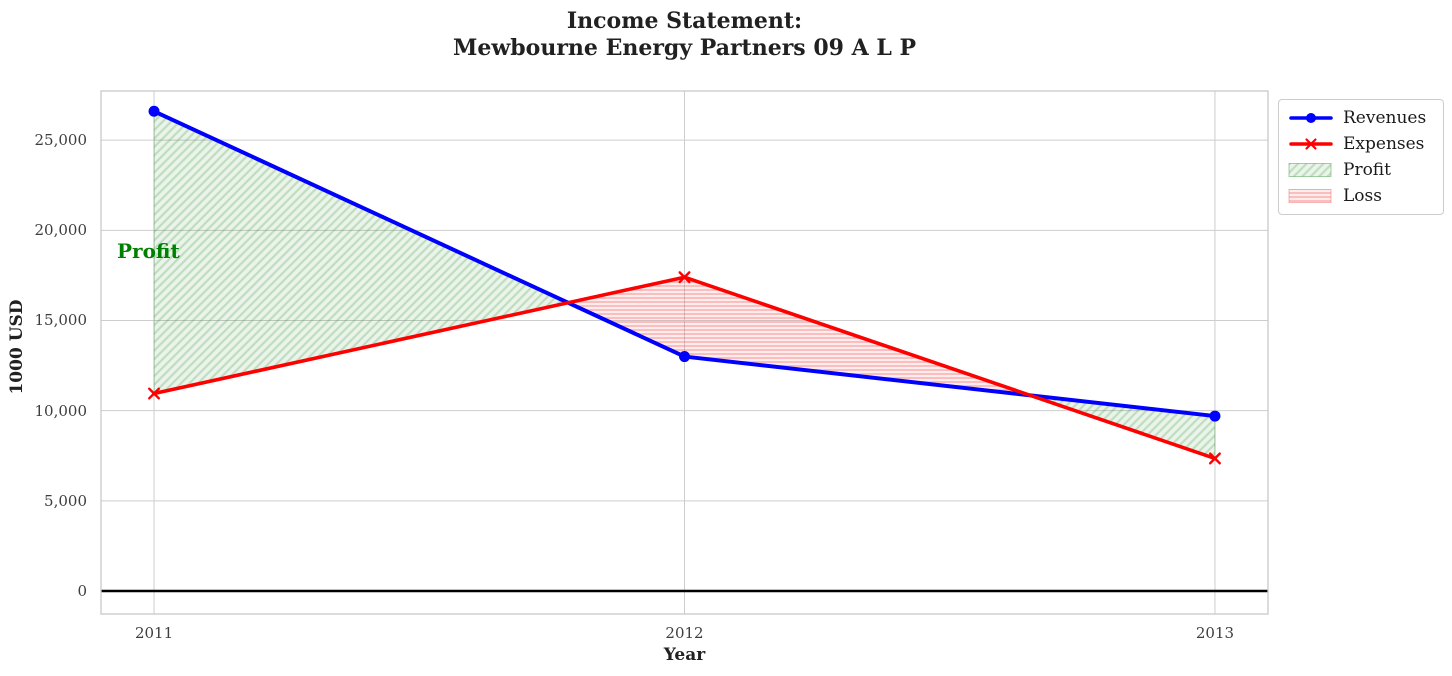  What do you see at coordinates (154, 633) in the screenshot?
I see `x-tick-label: 2011` at bounding box center [154, 633].